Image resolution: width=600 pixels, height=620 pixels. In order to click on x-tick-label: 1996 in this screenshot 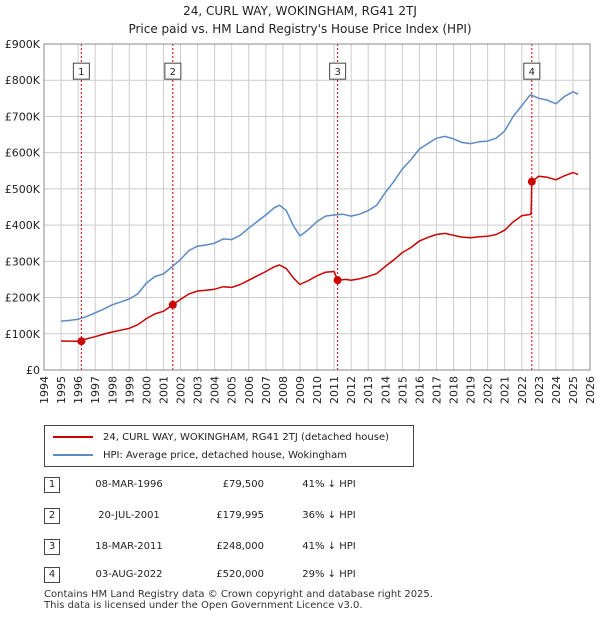, I will do `click(78, 390)`.